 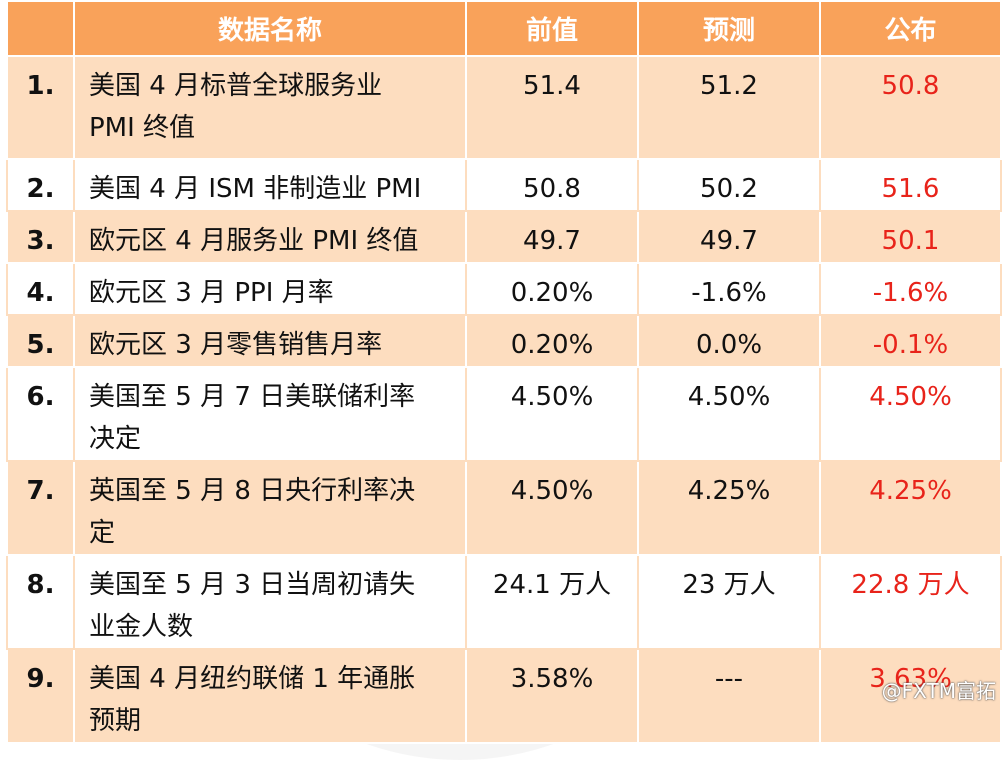 I want to click on row-number: 2., so click(x=40, y=185).